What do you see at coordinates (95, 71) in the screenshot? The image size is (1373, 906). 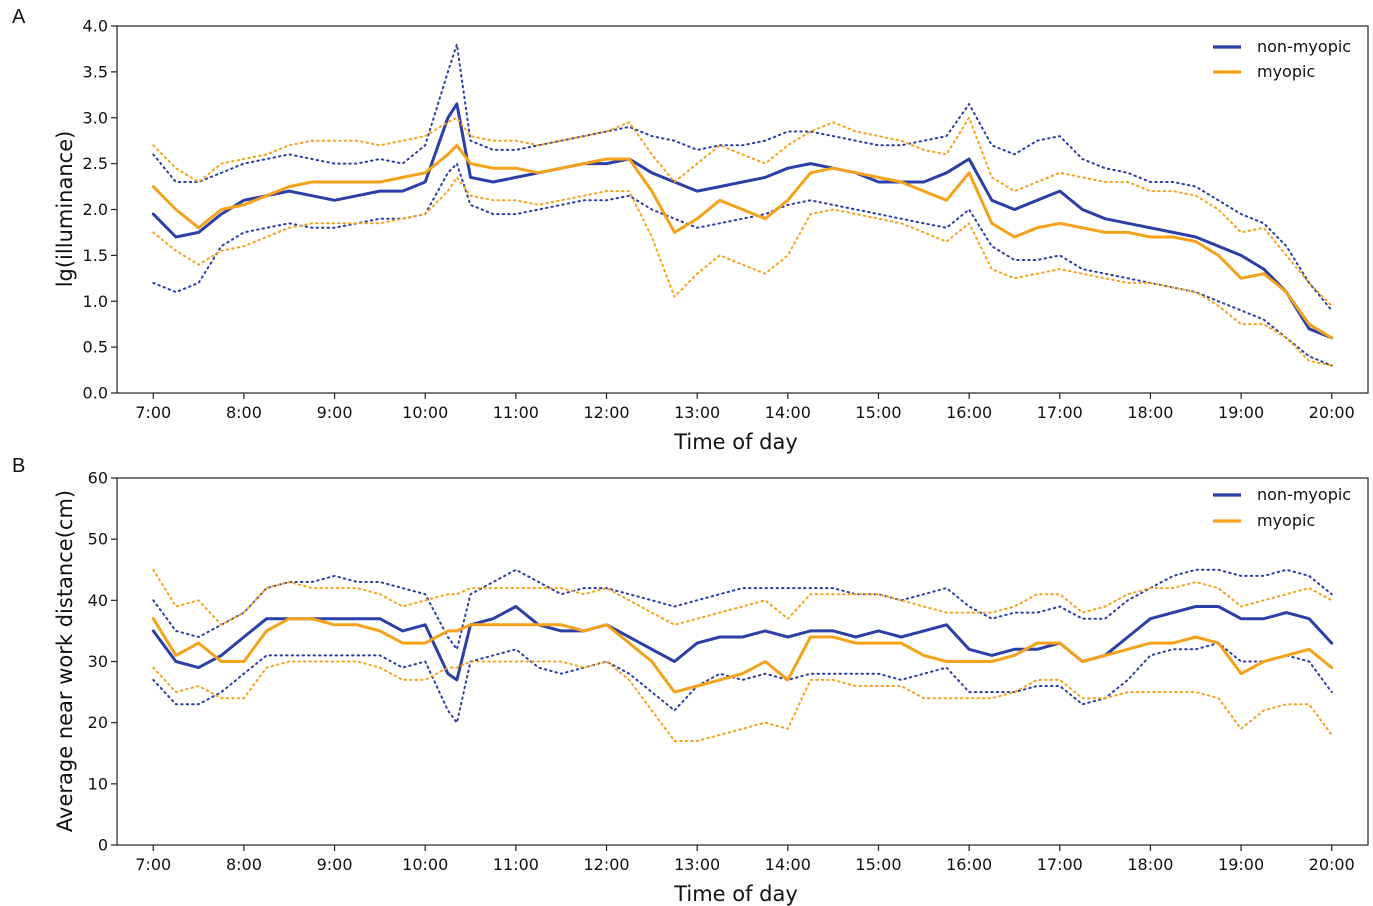 I see `y-tick-label: 3.5` at bounding box center [95, 71].